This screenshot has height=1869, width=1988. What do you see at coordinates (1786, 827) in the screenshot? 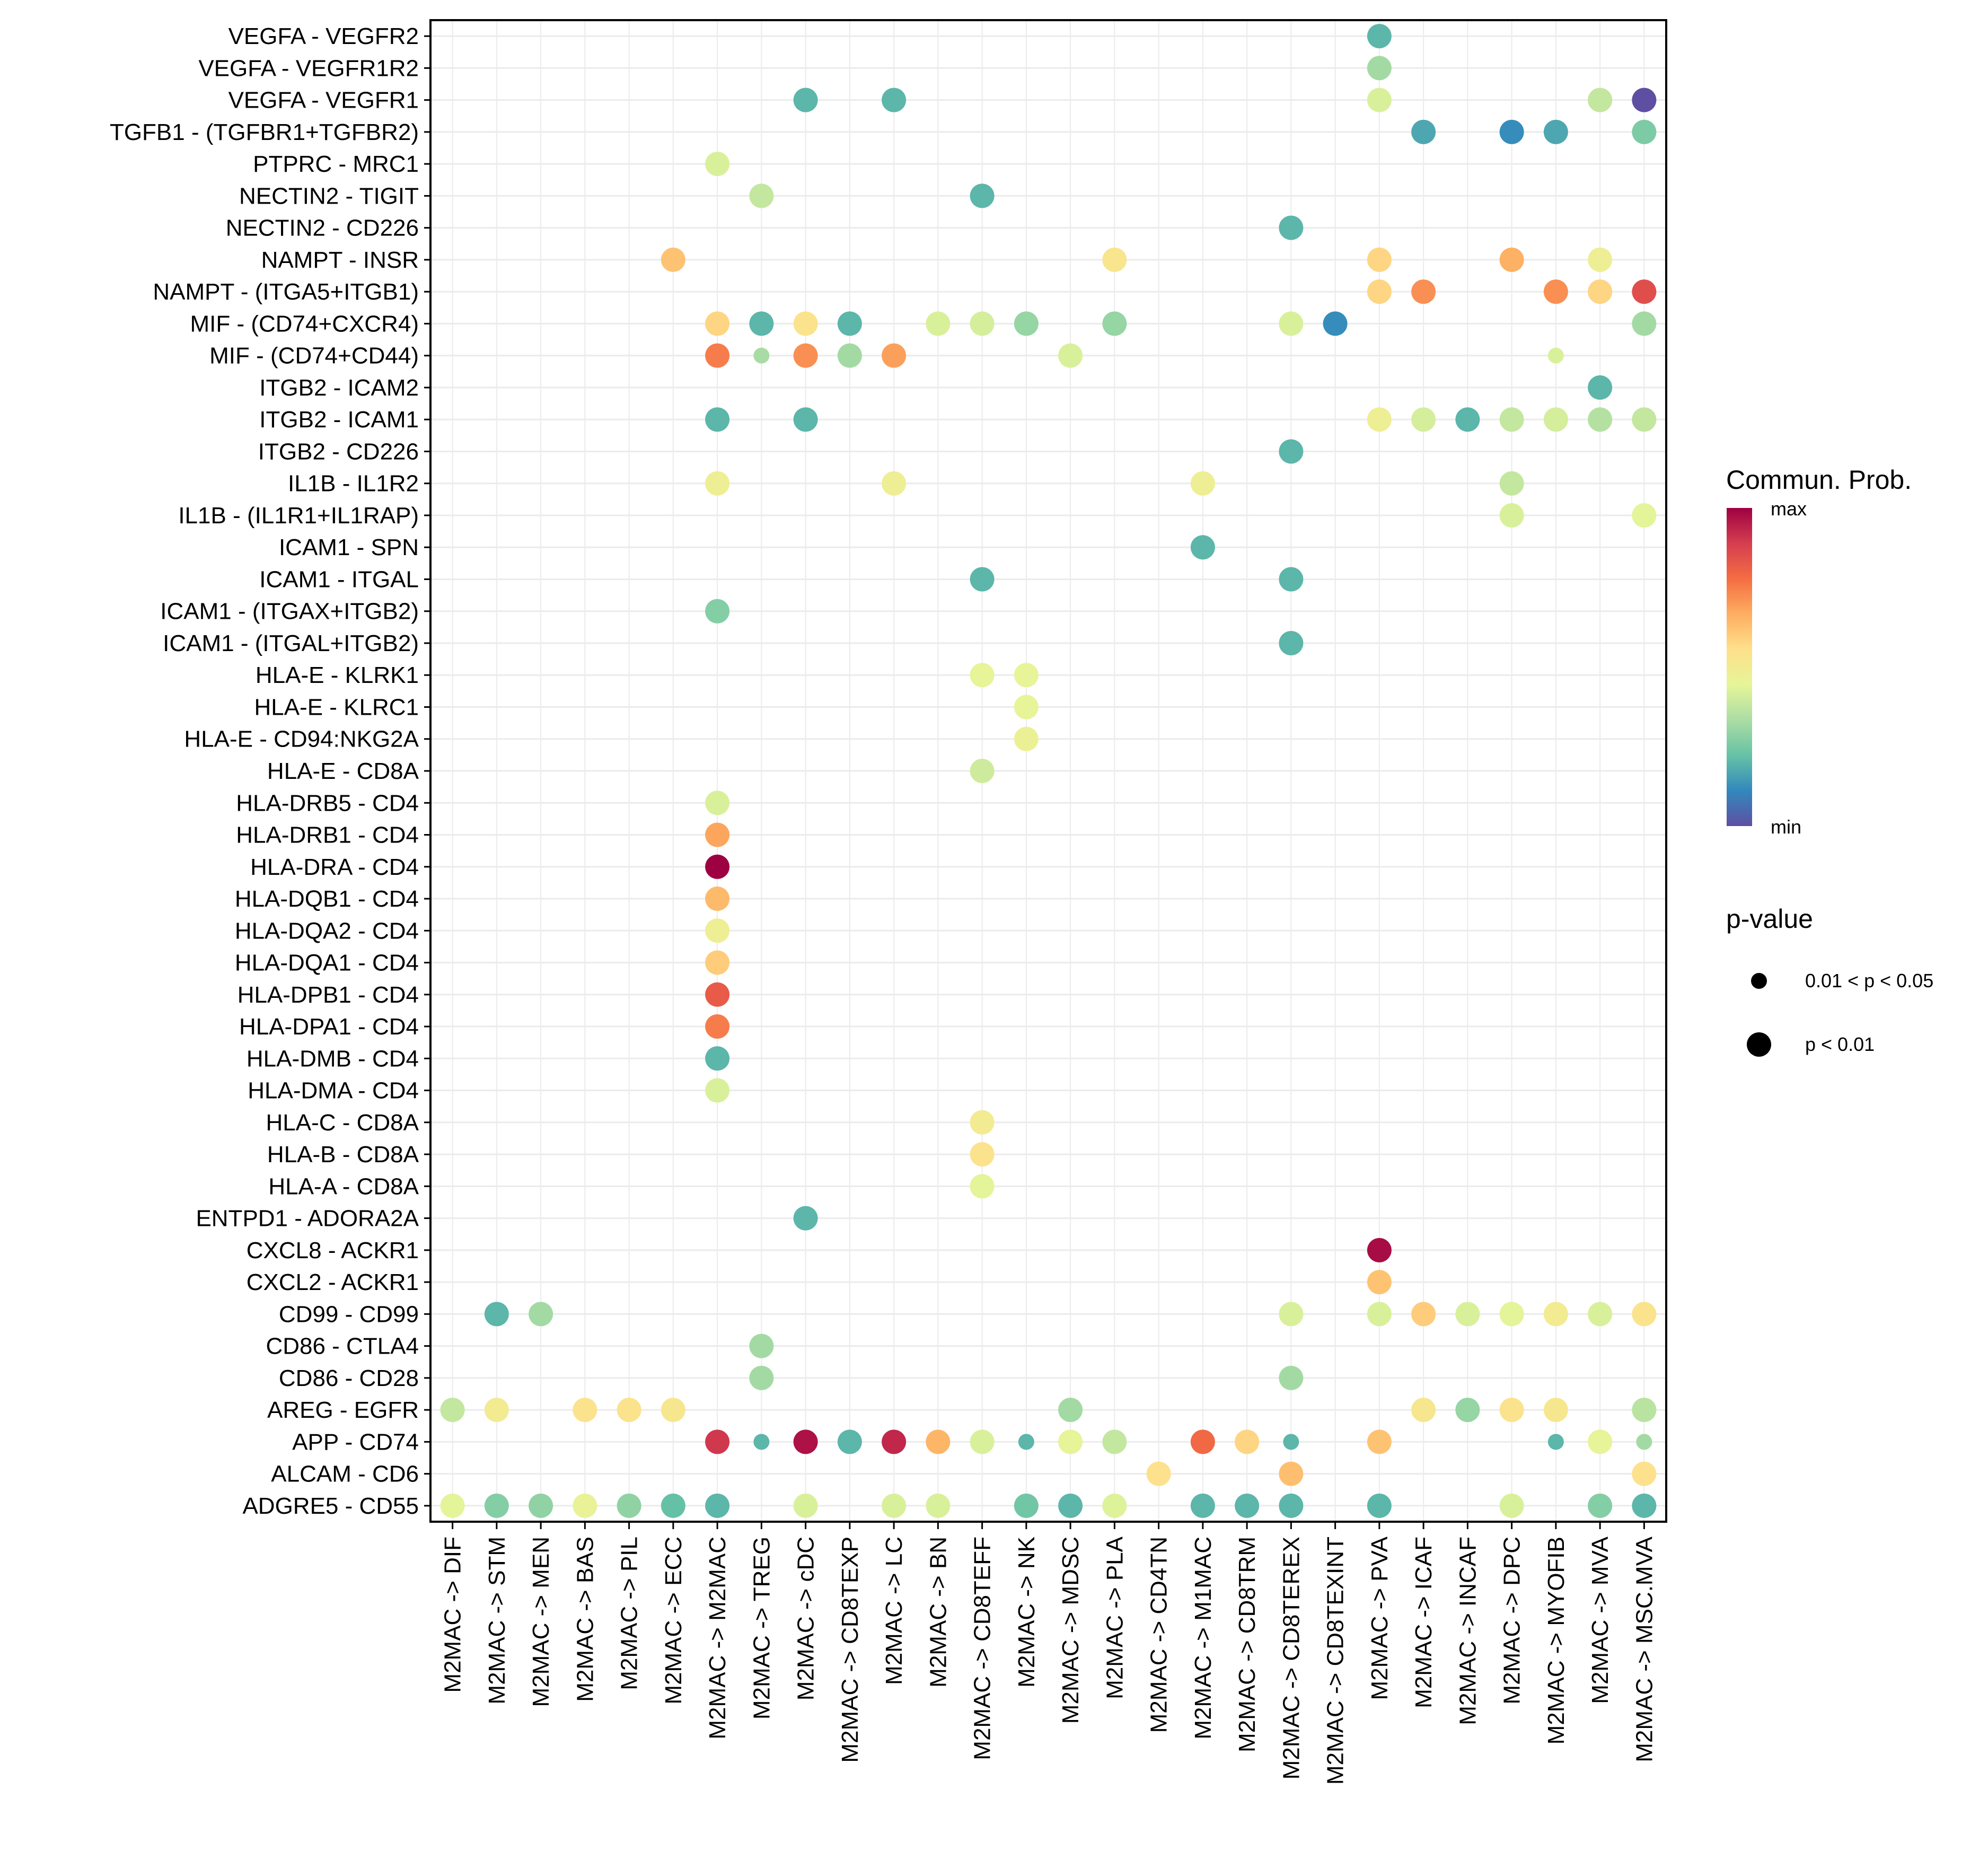
I see `color-legend-min: min` at bounding box center [1786, 827].